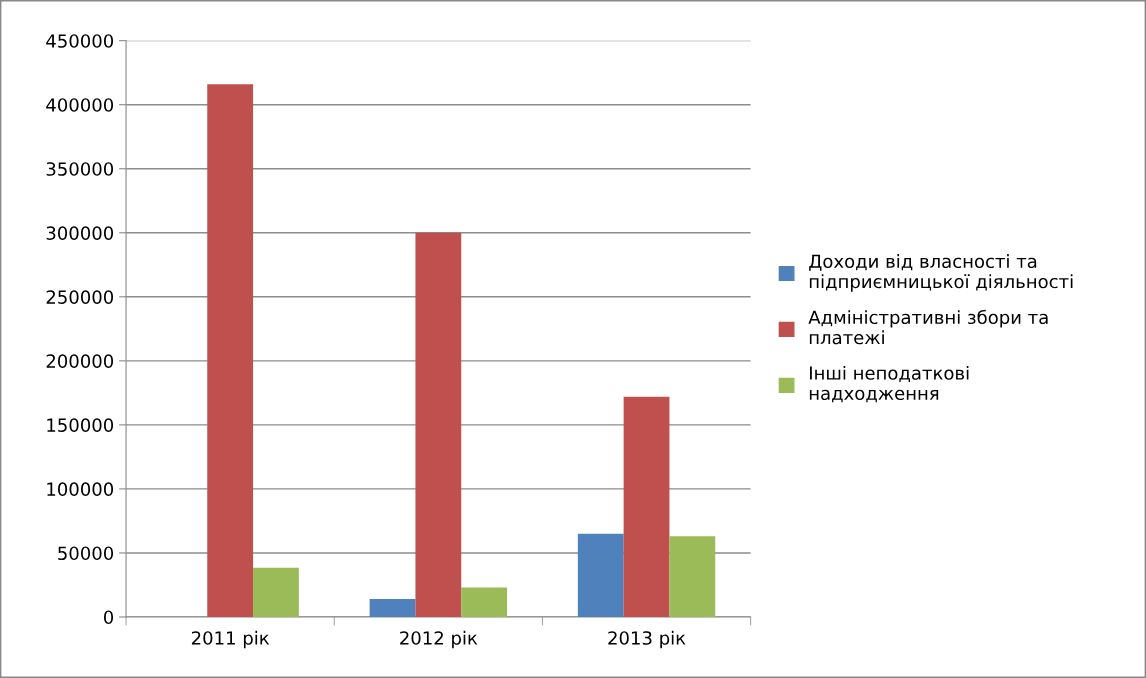 This screenshot has width=1146, height=678. Describe the element at coordinates (889, 384) in the screenshot. I see `legend-label: Інші неподаткові надходження` at that location.